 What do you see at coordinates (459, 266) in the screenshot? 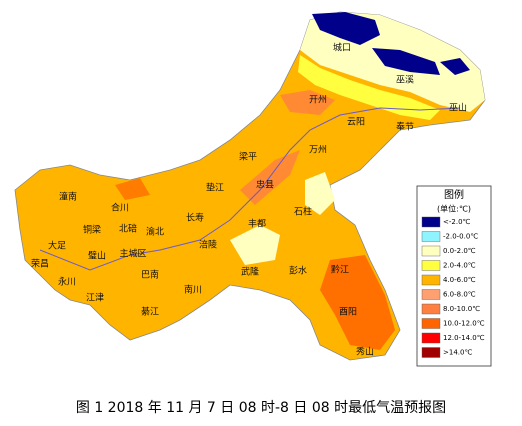
I see `legend-label: 2.0-4.0℃` at bounding box center [459, 266].